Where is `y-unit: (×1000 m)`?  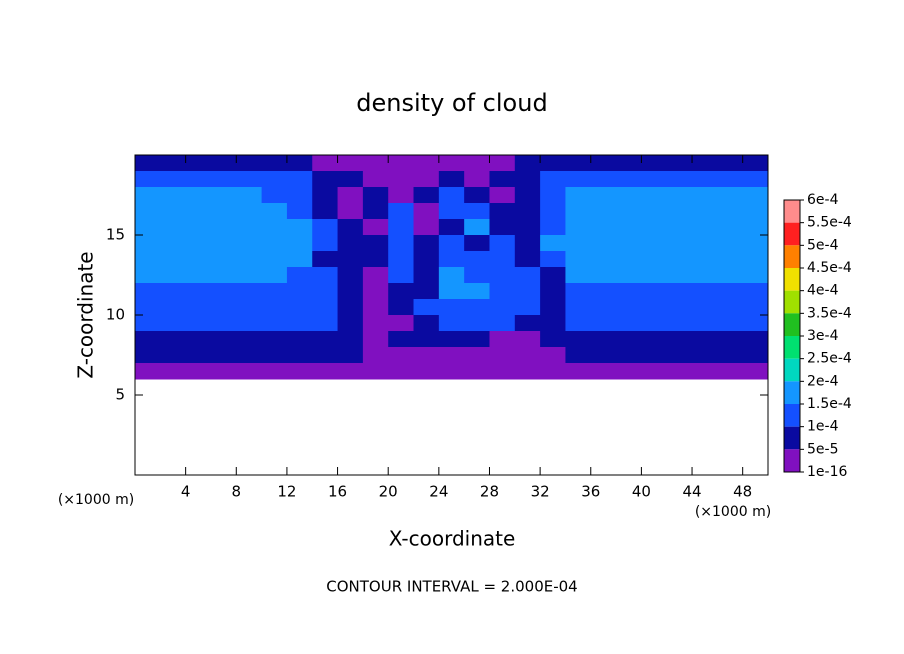
y-unit: (×1000 m) is located at coordinates (96, 500).